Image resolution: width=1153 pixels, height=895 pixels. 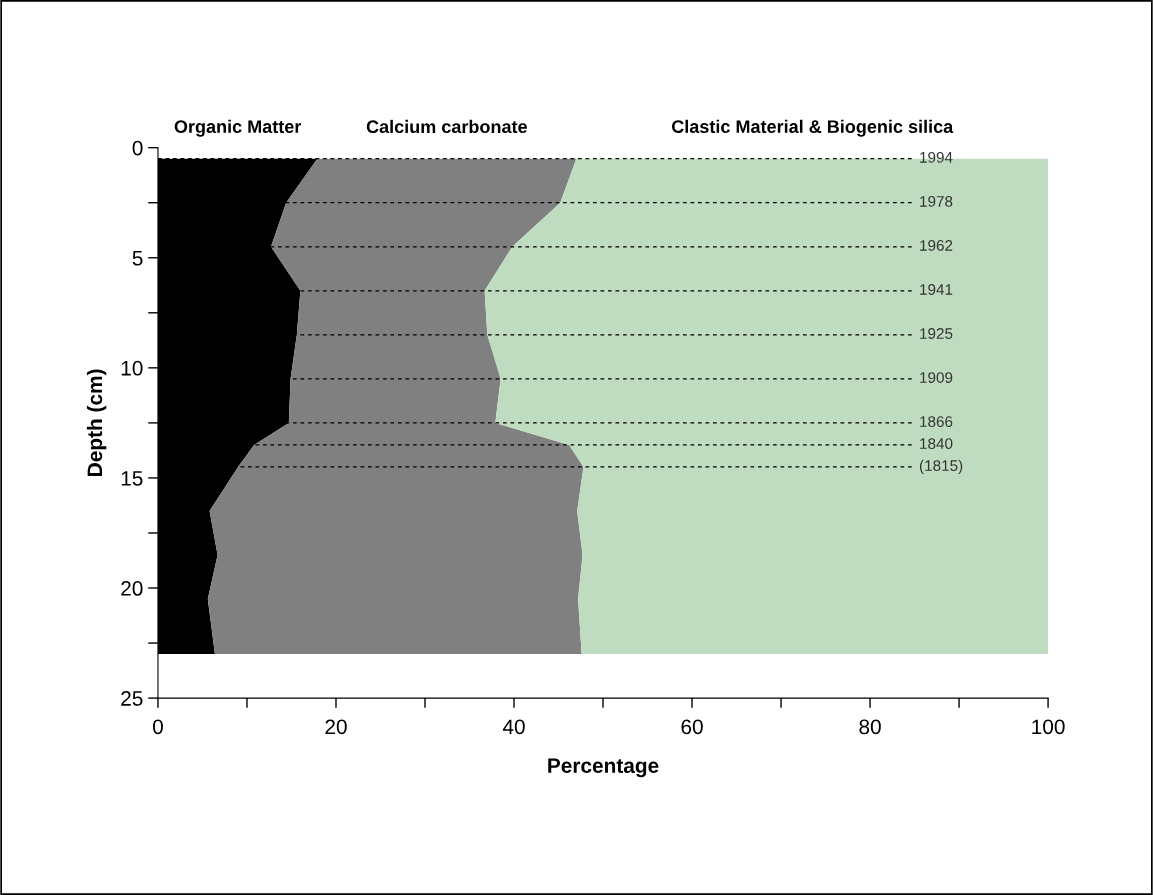 I want to click on series-label: Clastic Material & Biogenic silica, so click(x=812, y=128).